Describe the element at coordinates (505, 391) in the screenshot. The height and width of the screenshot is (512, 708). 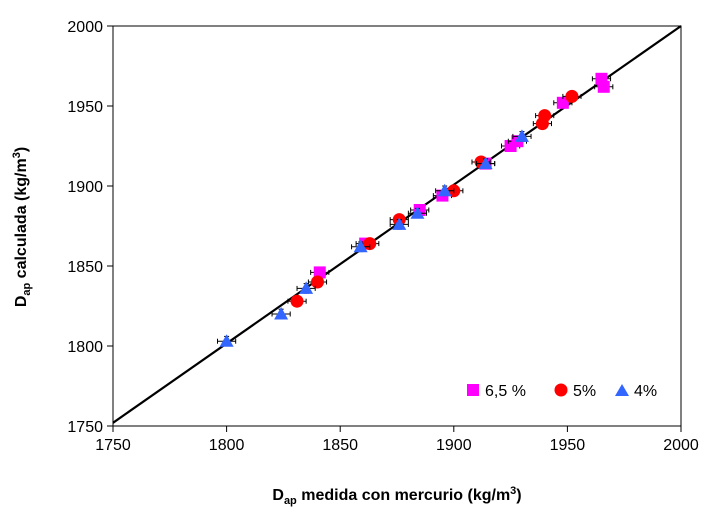
I see `legend-label-6-5: 6,5 %` at that location.